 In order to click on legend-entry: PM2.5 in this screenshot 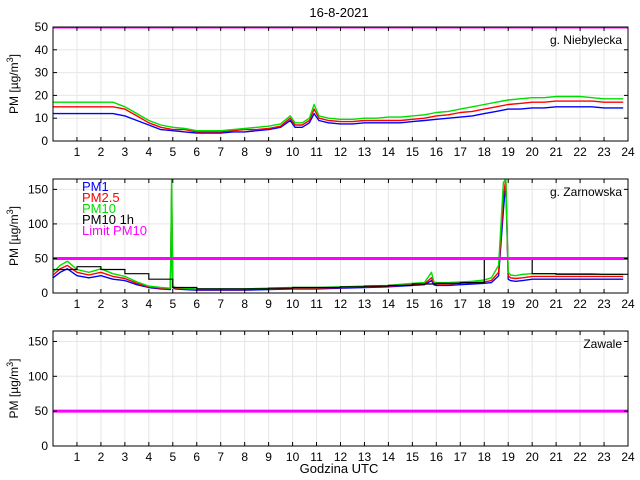, I will do `click(101, 197)`.